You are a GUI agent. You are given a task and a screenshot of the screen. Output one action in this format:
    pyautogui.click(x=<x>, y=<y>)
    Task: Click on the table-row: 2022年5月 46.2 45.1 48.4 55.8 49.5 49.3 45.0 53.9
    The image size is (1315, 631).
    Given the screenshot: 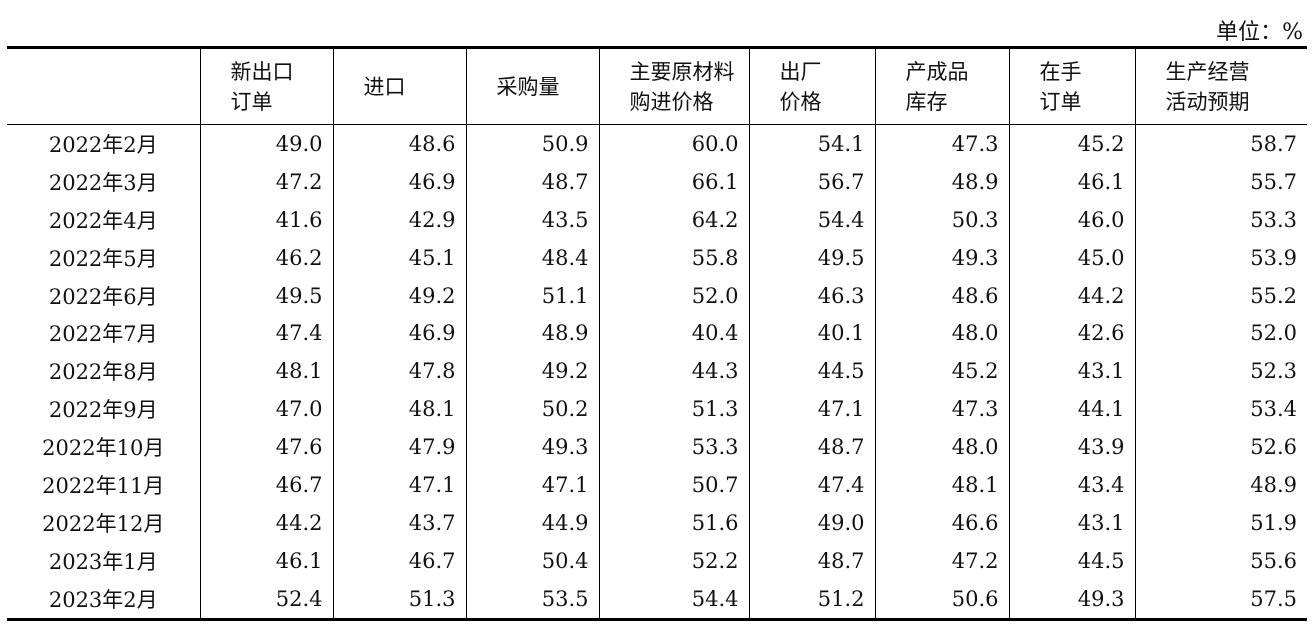 What is the action you would take?
    pyautogui.click(x=657, y=257)
    